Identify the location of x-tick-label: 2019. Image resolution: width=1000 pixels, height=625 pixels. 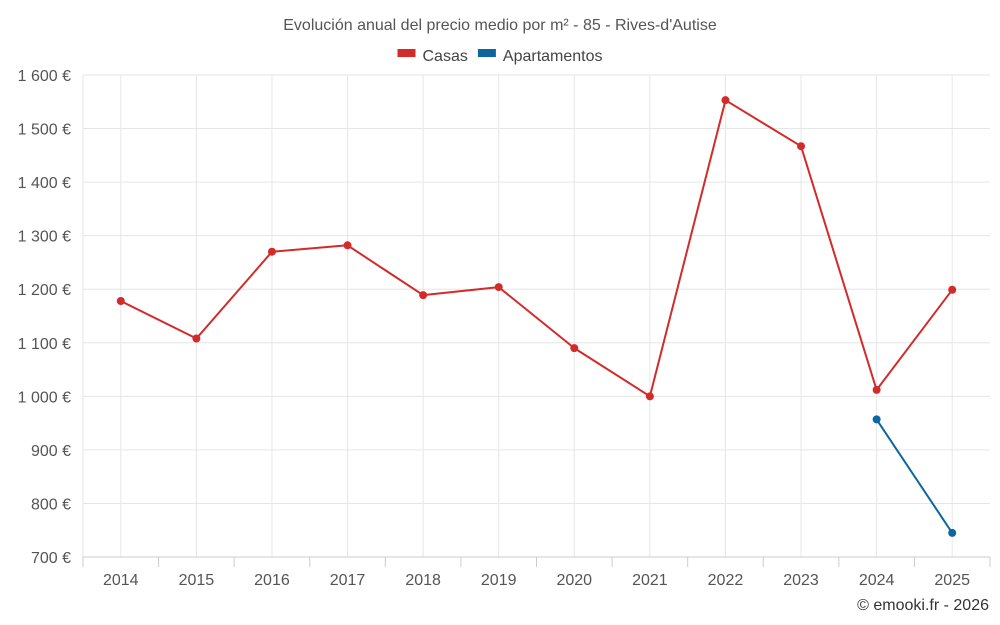
(499, 580).